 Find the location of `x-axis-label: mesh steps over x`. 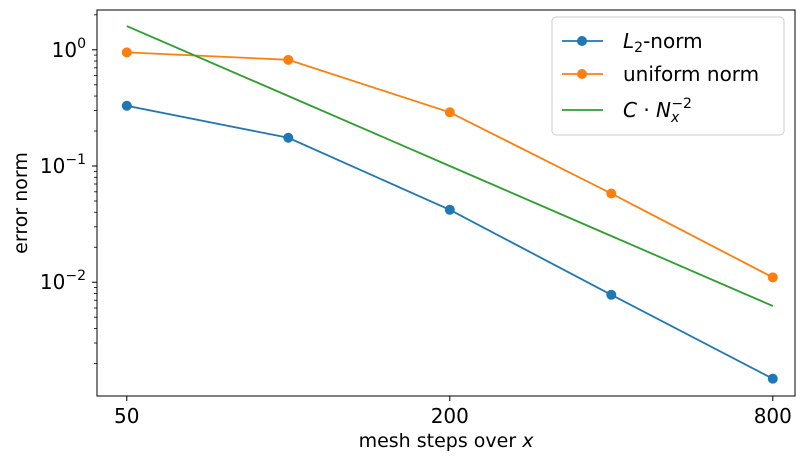

x-axis-label: mesh steps over x is located at coordinates (447, 441).